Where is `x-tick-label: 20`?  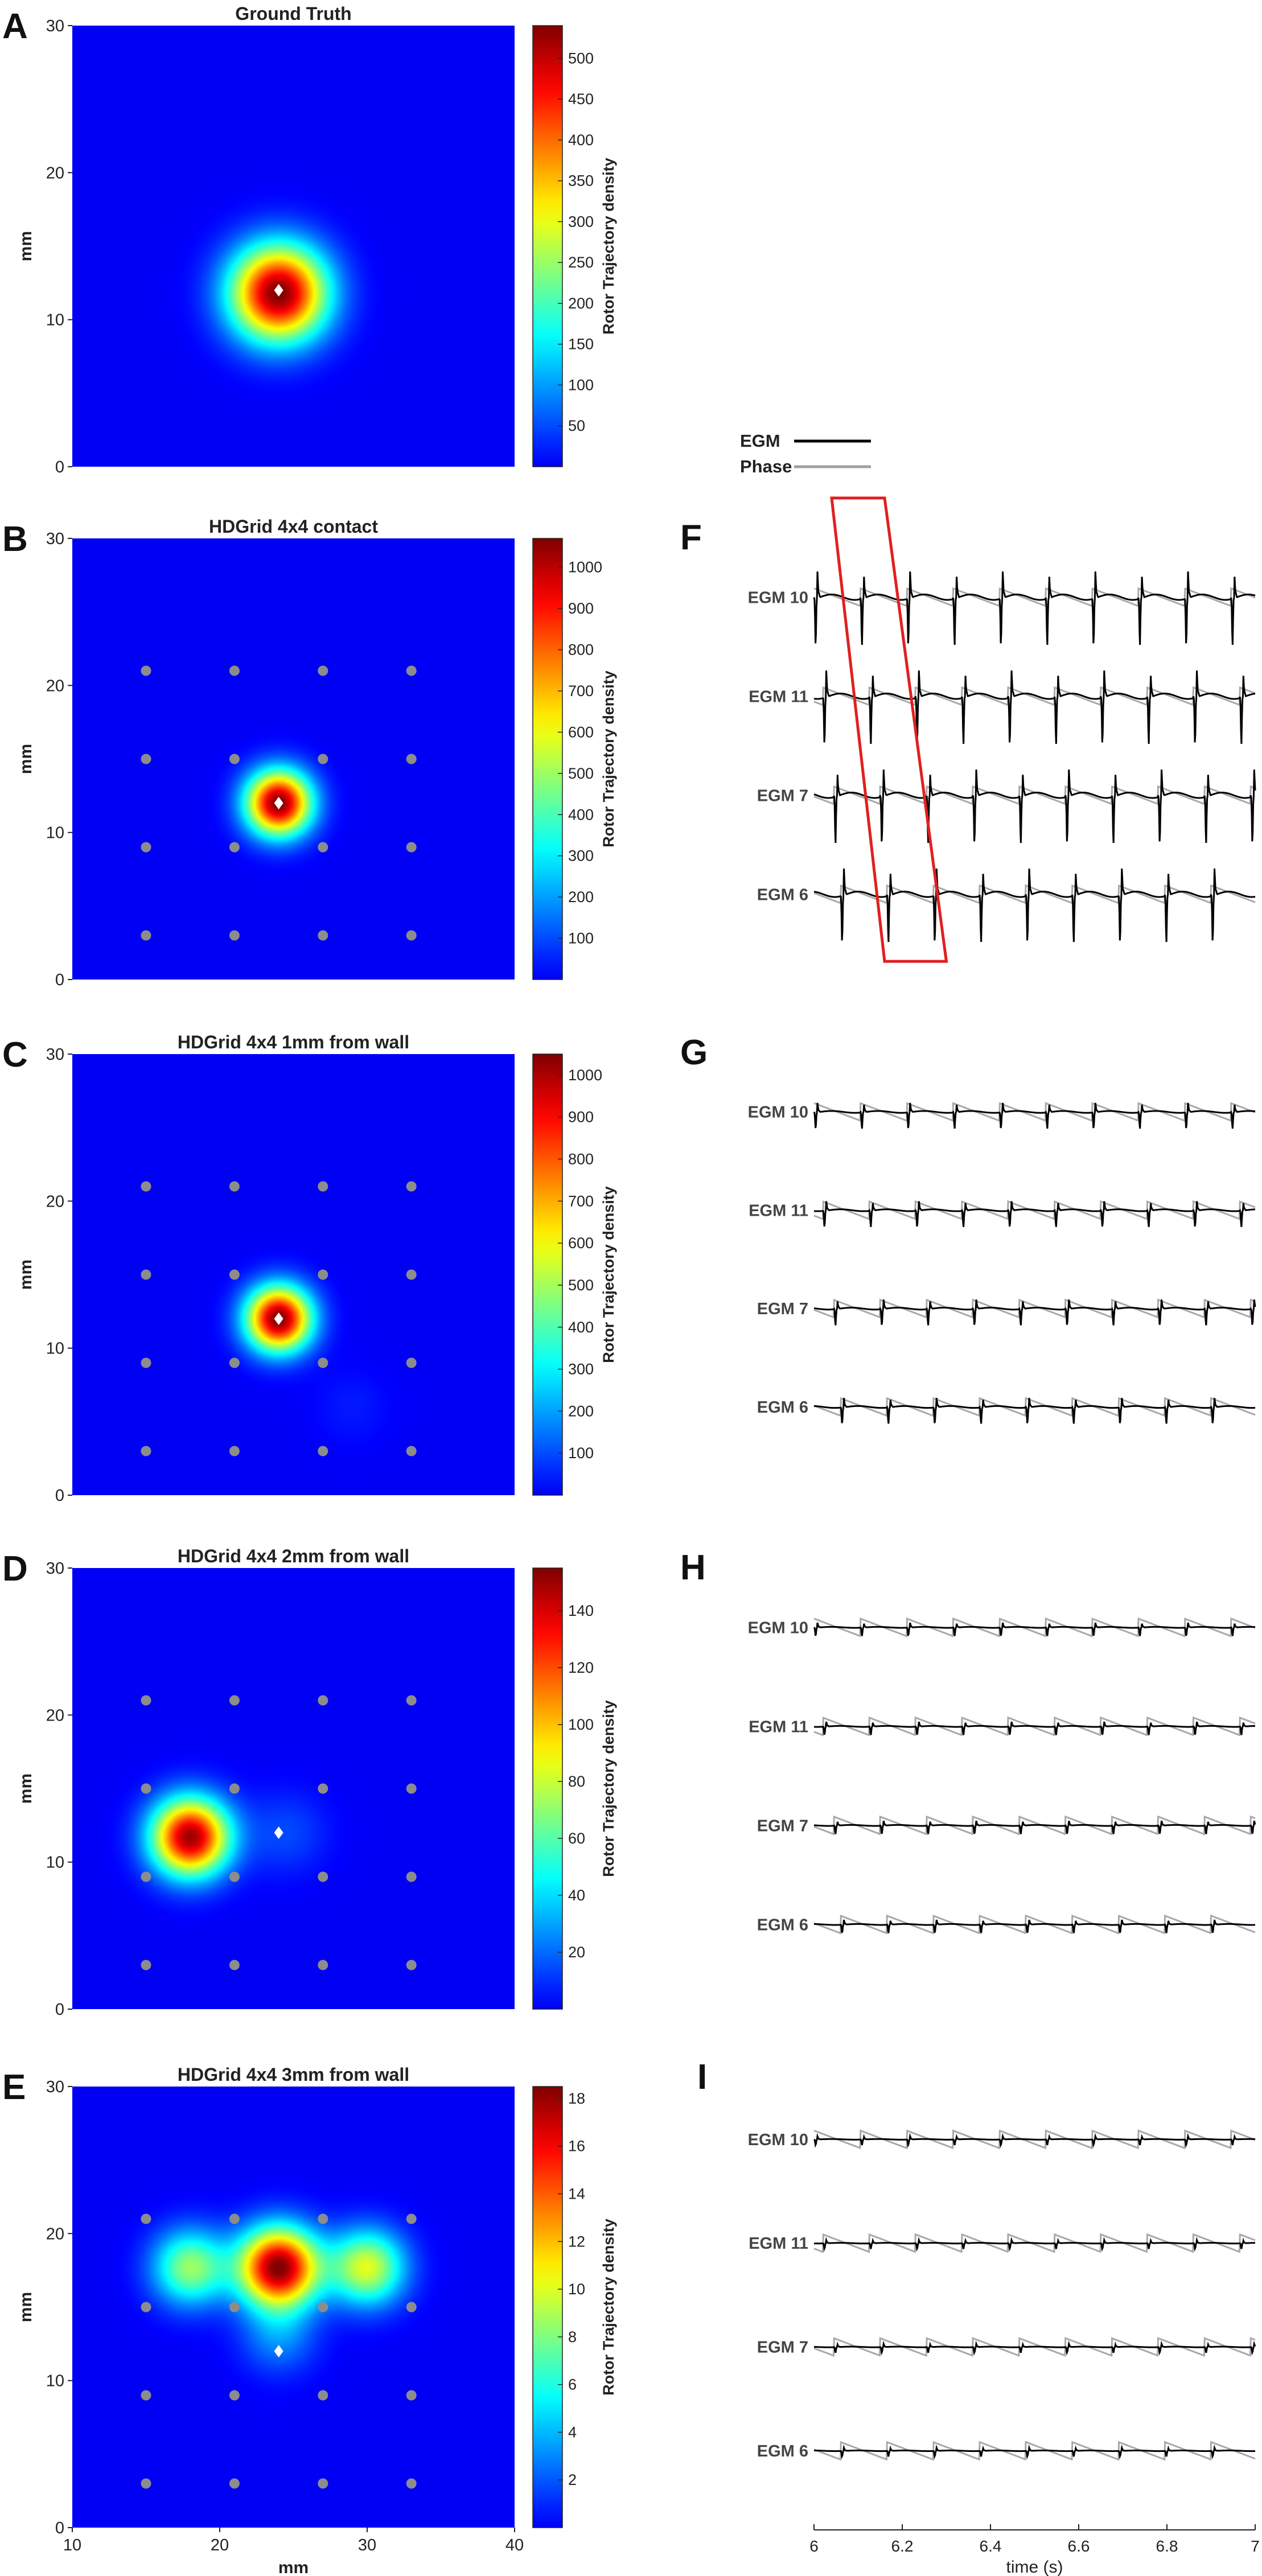 x-tick-label: 20 is located at coordinates (220, 2545).